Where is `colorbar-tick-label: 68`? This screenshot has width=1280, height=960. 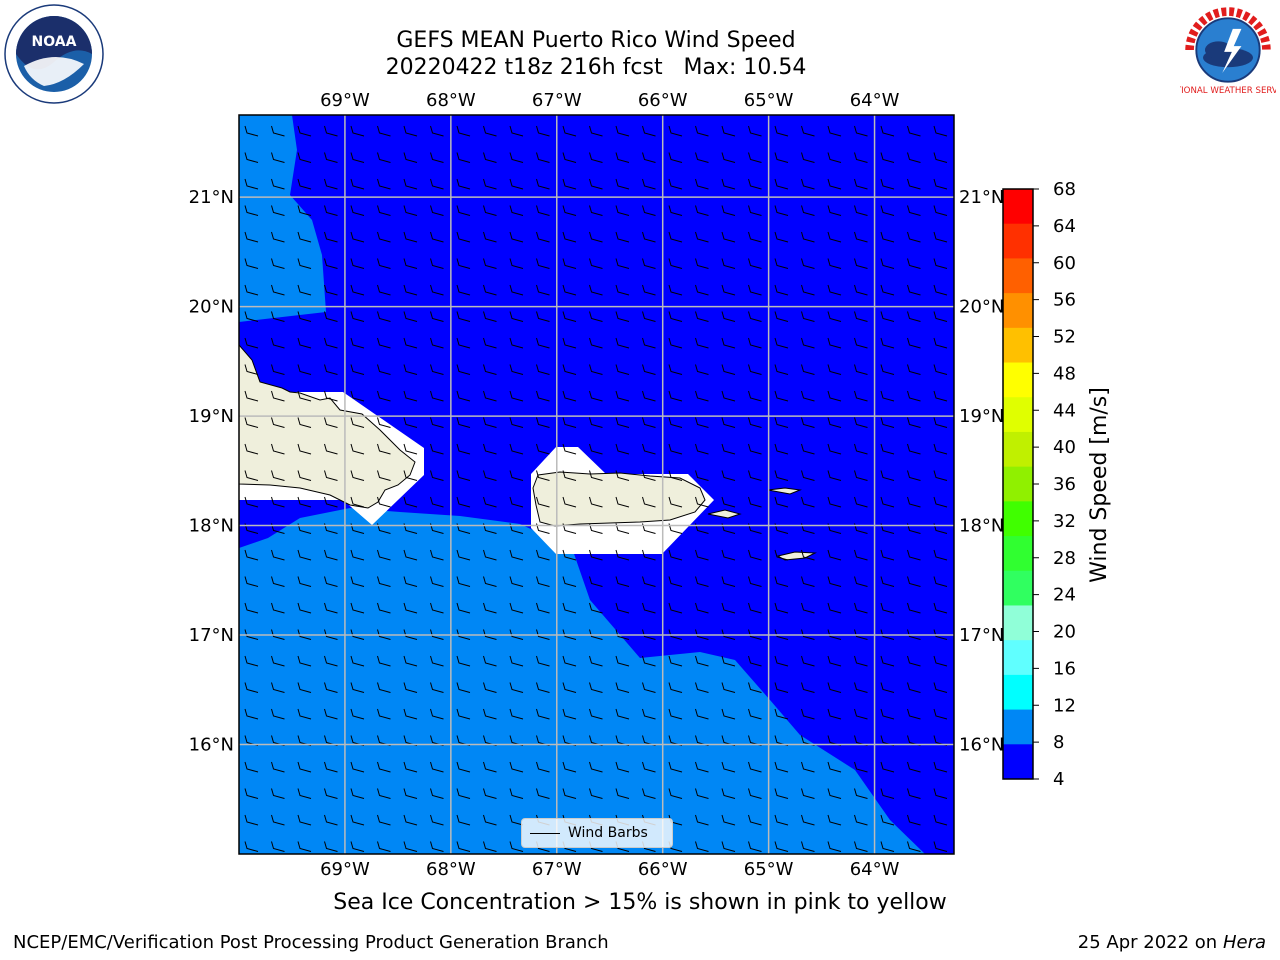
colorbar-tick-label: 68 is located at coordinates (1064, 189).